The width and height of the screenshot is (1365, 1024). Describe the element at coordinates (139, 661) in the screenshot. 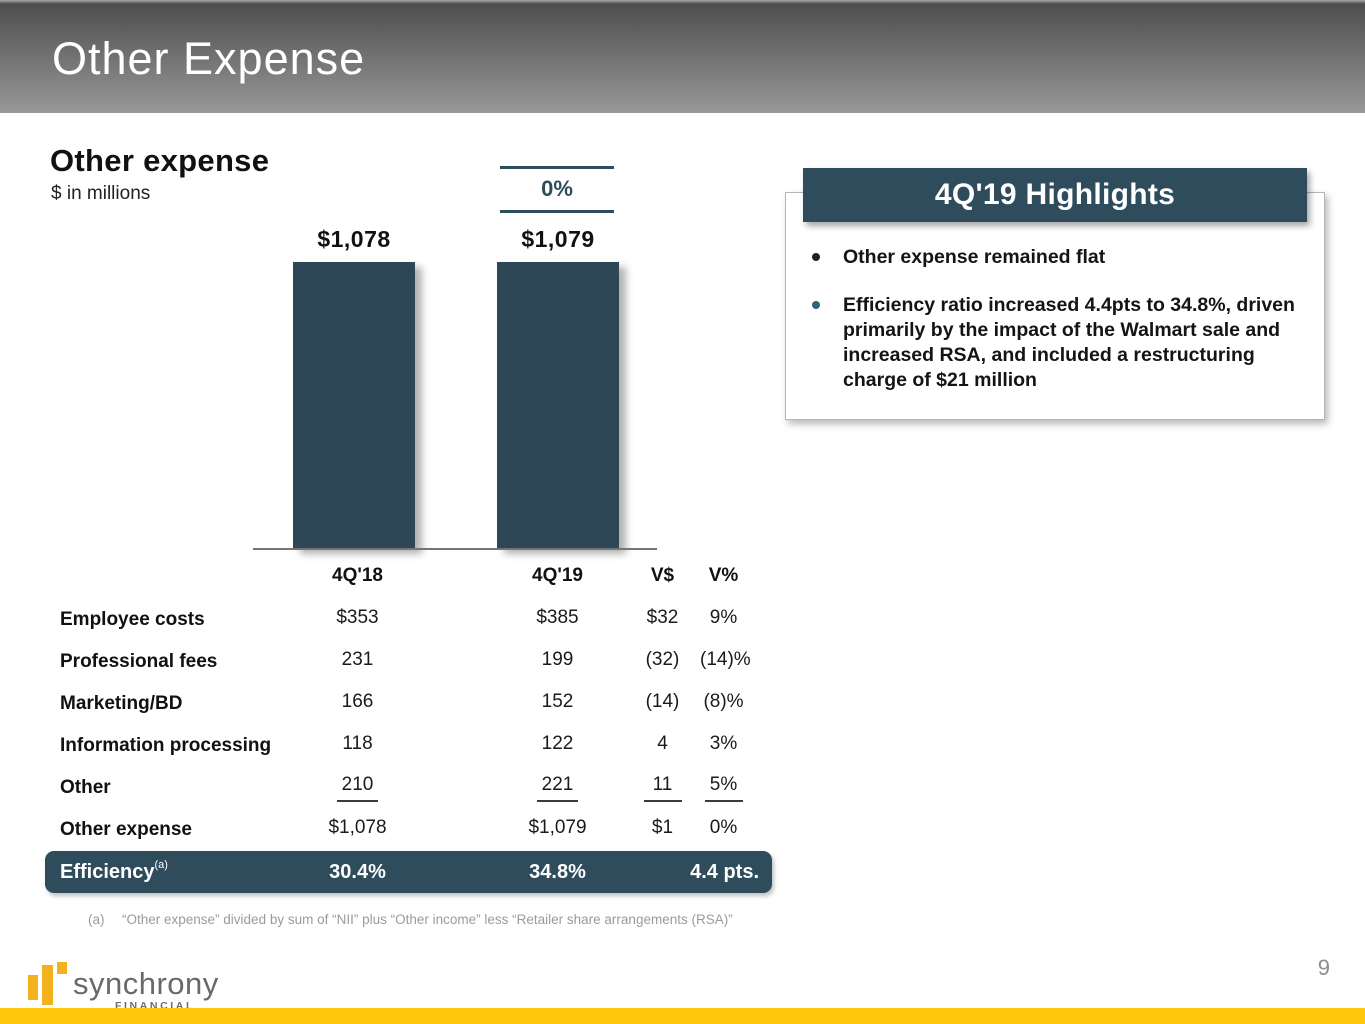

I see `row-label: Professional fees` at that location.